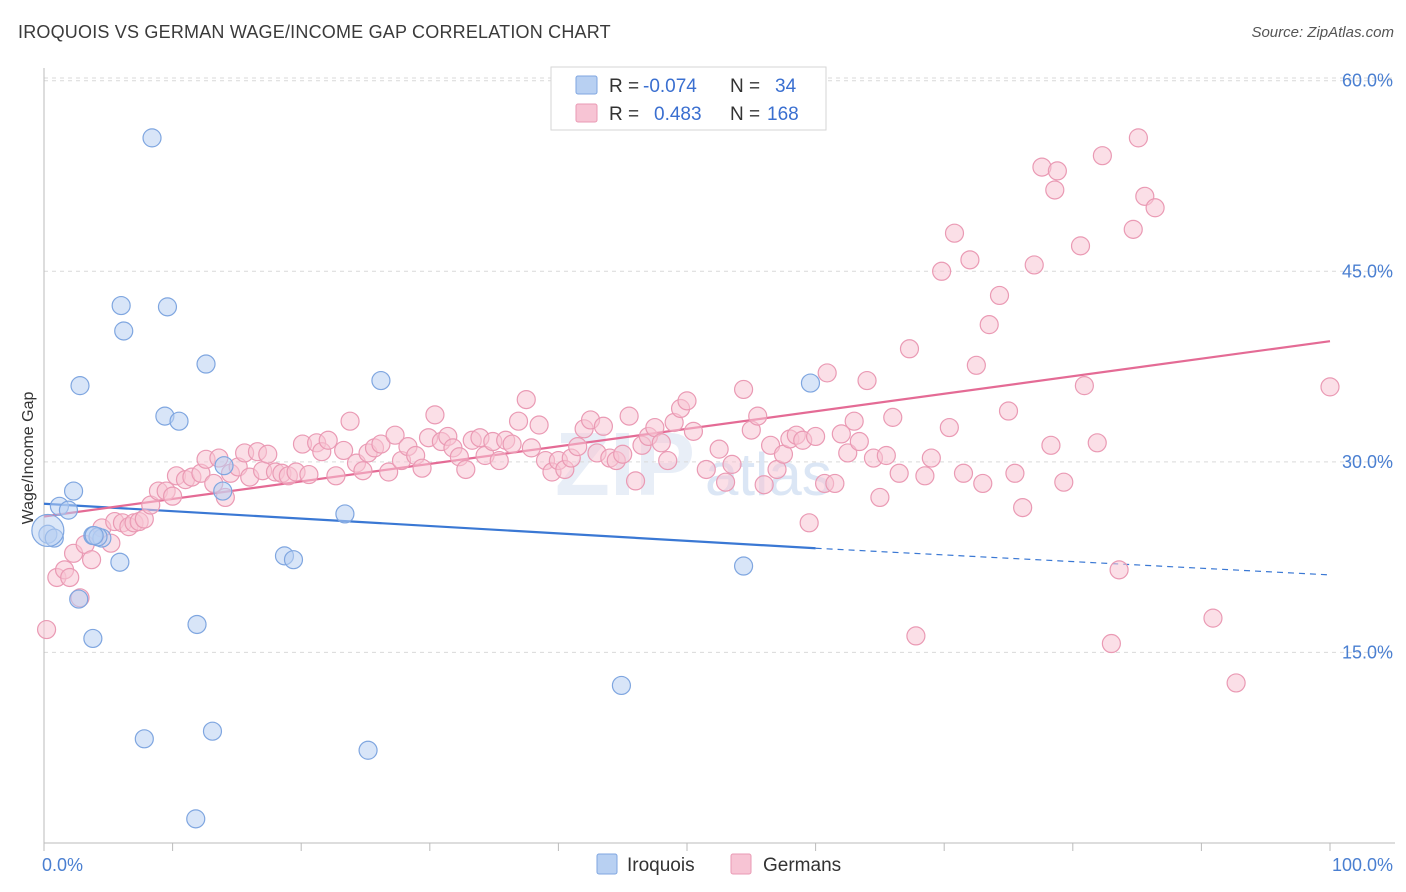 This screenshot has height=892, width=1406. Describe the element at coordinates (783, 114) in the screenshot. I see `legend-n-value-germans: 168` at that location.